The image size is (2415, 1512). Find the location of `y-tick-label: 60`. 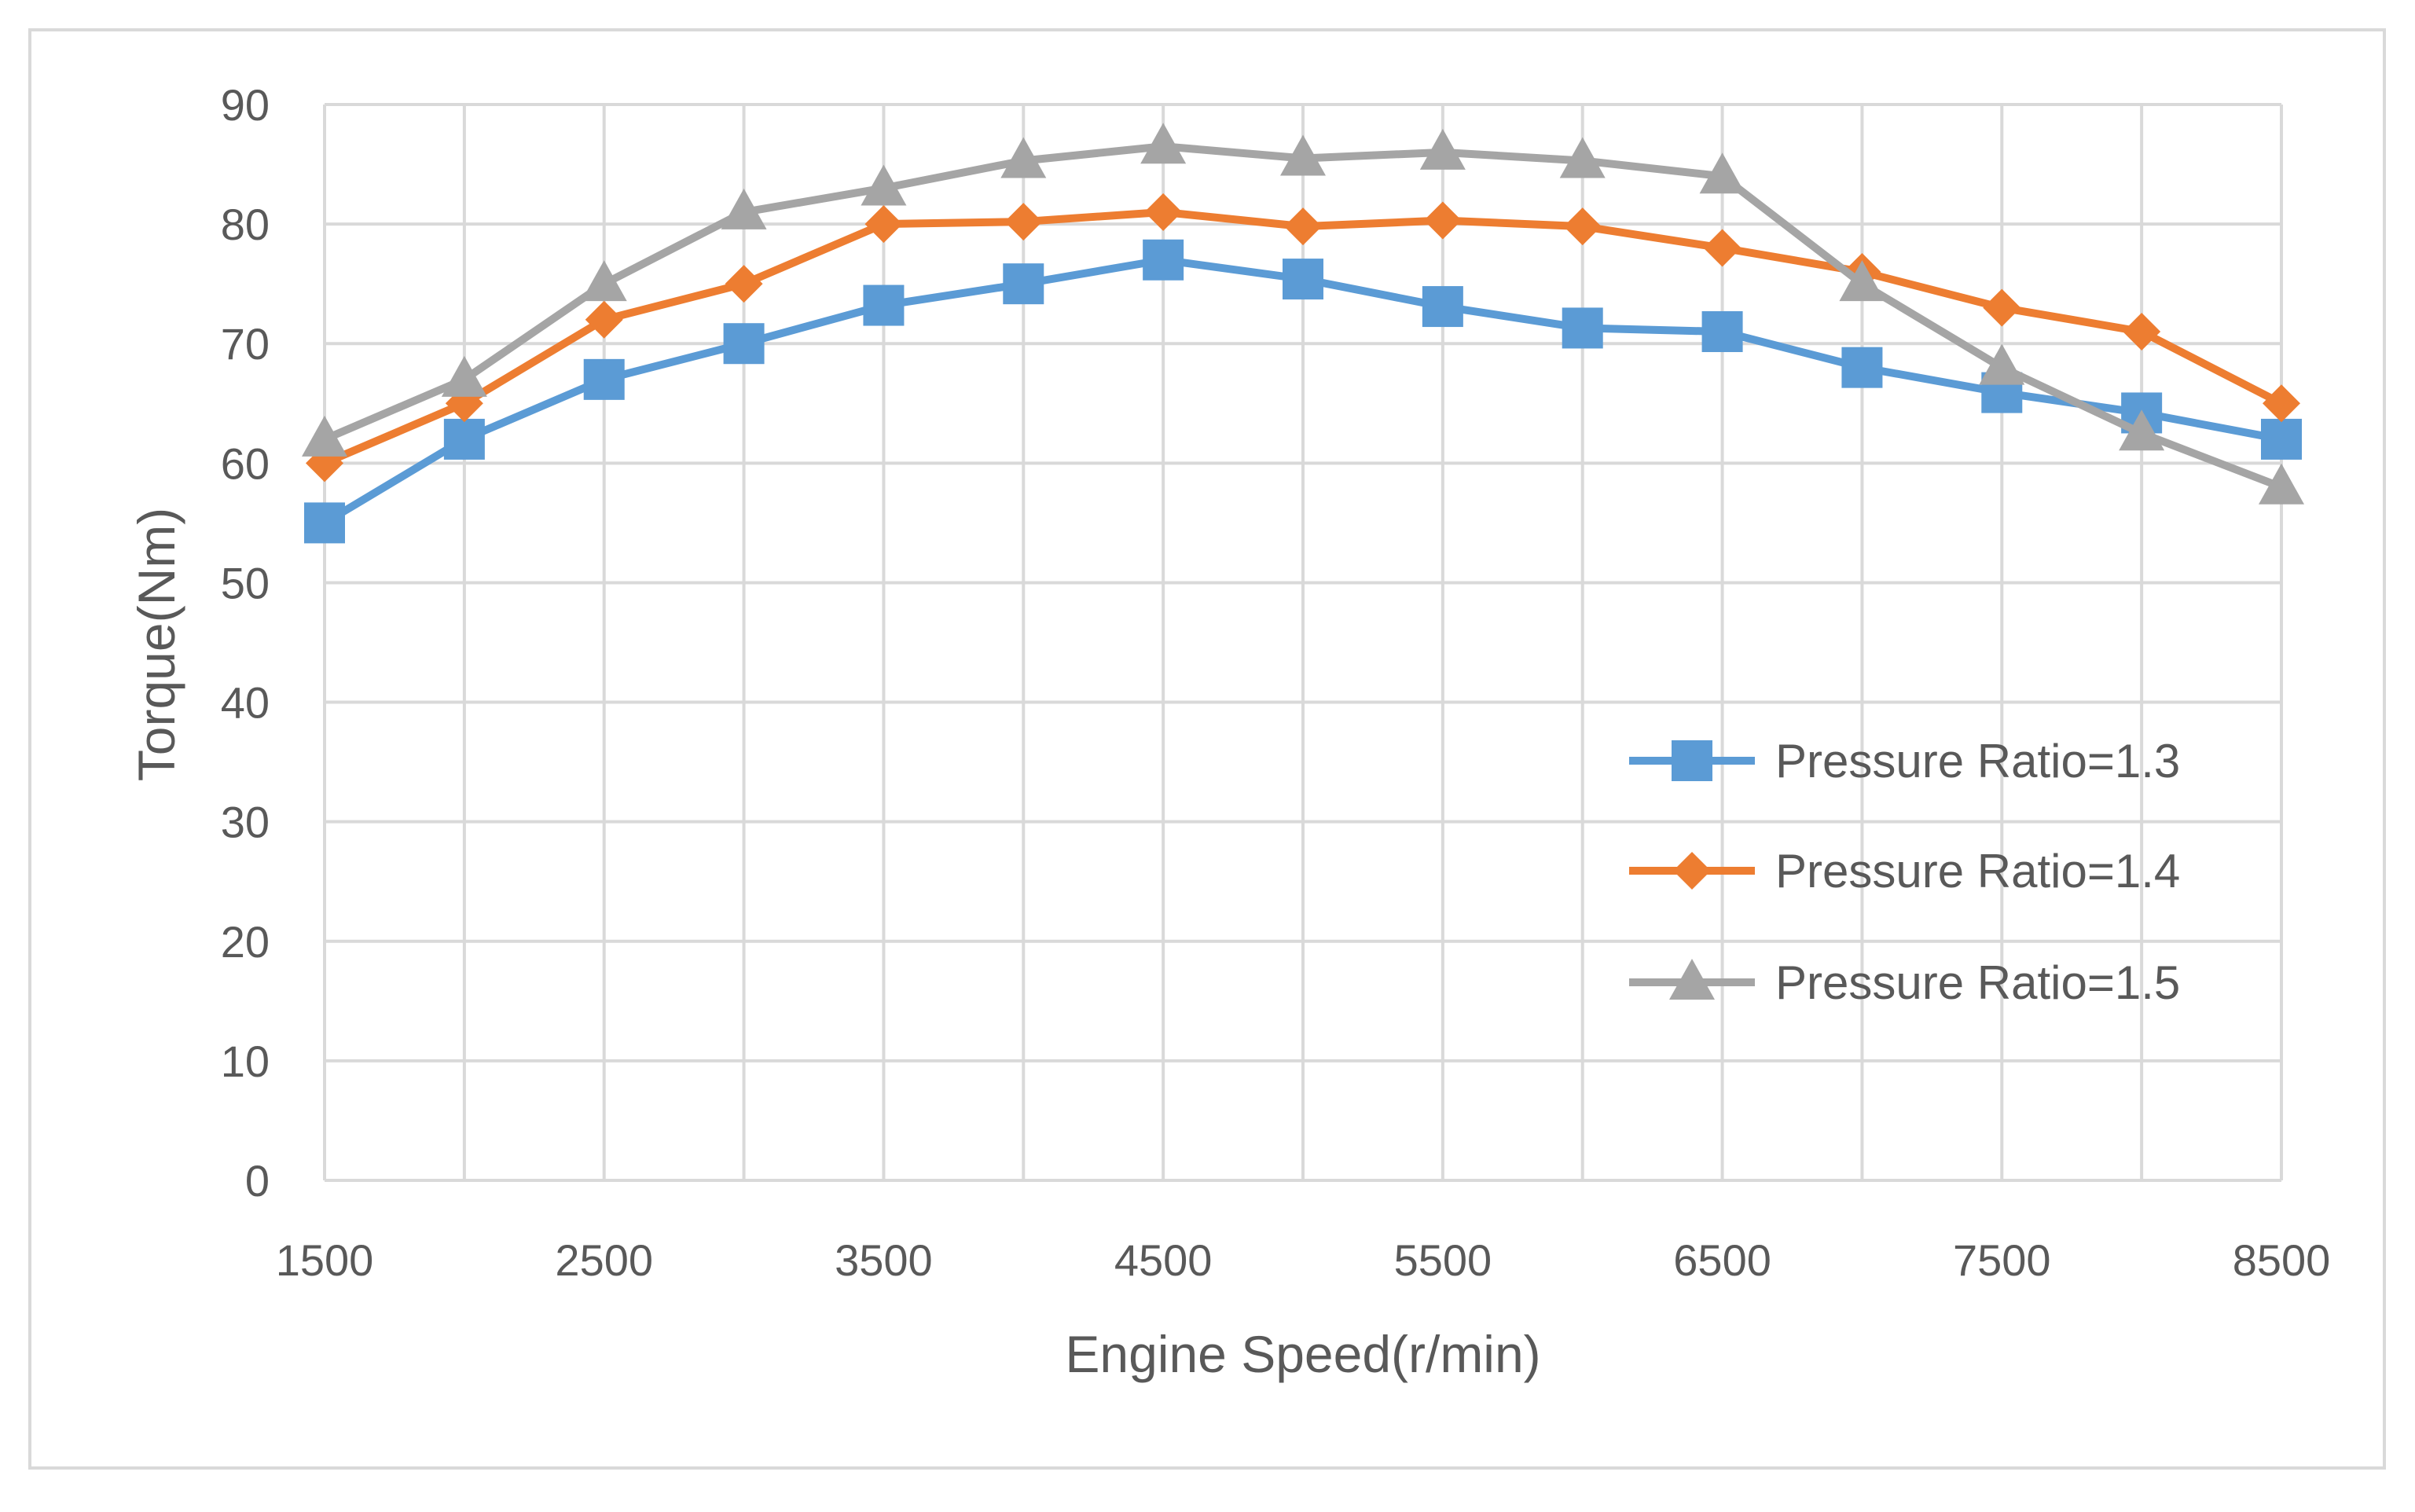

y-tick-label: 60 is located at coordinates (245, 463).